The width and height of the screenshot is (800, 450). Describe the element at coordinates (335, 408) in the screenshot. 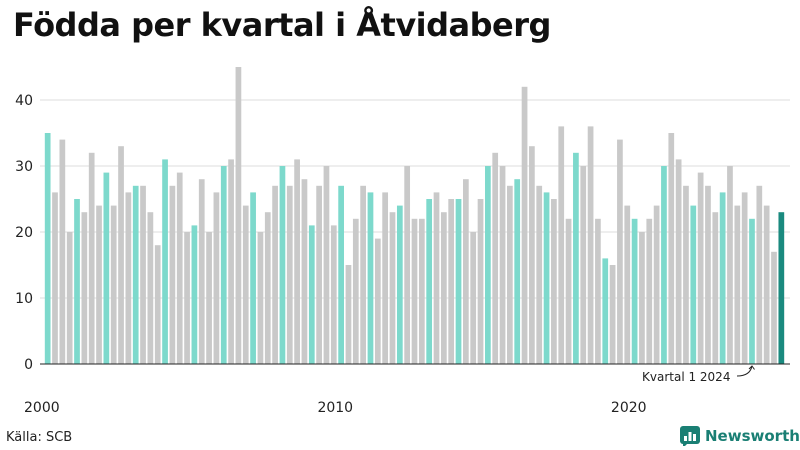

I see `x-tick-label: 2010` at that location.